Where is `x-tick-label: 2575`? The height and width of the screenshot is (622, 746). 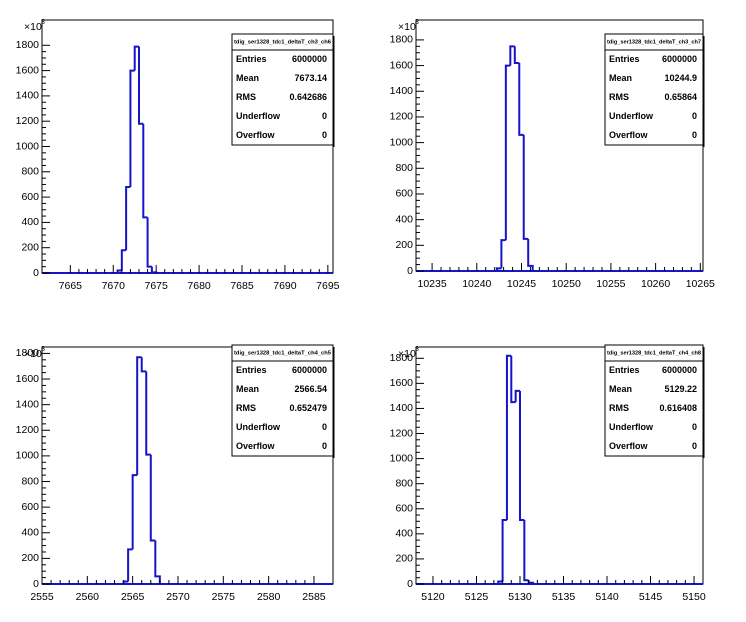
x-tick-label: 2575 is located at coordinates (224, 597).